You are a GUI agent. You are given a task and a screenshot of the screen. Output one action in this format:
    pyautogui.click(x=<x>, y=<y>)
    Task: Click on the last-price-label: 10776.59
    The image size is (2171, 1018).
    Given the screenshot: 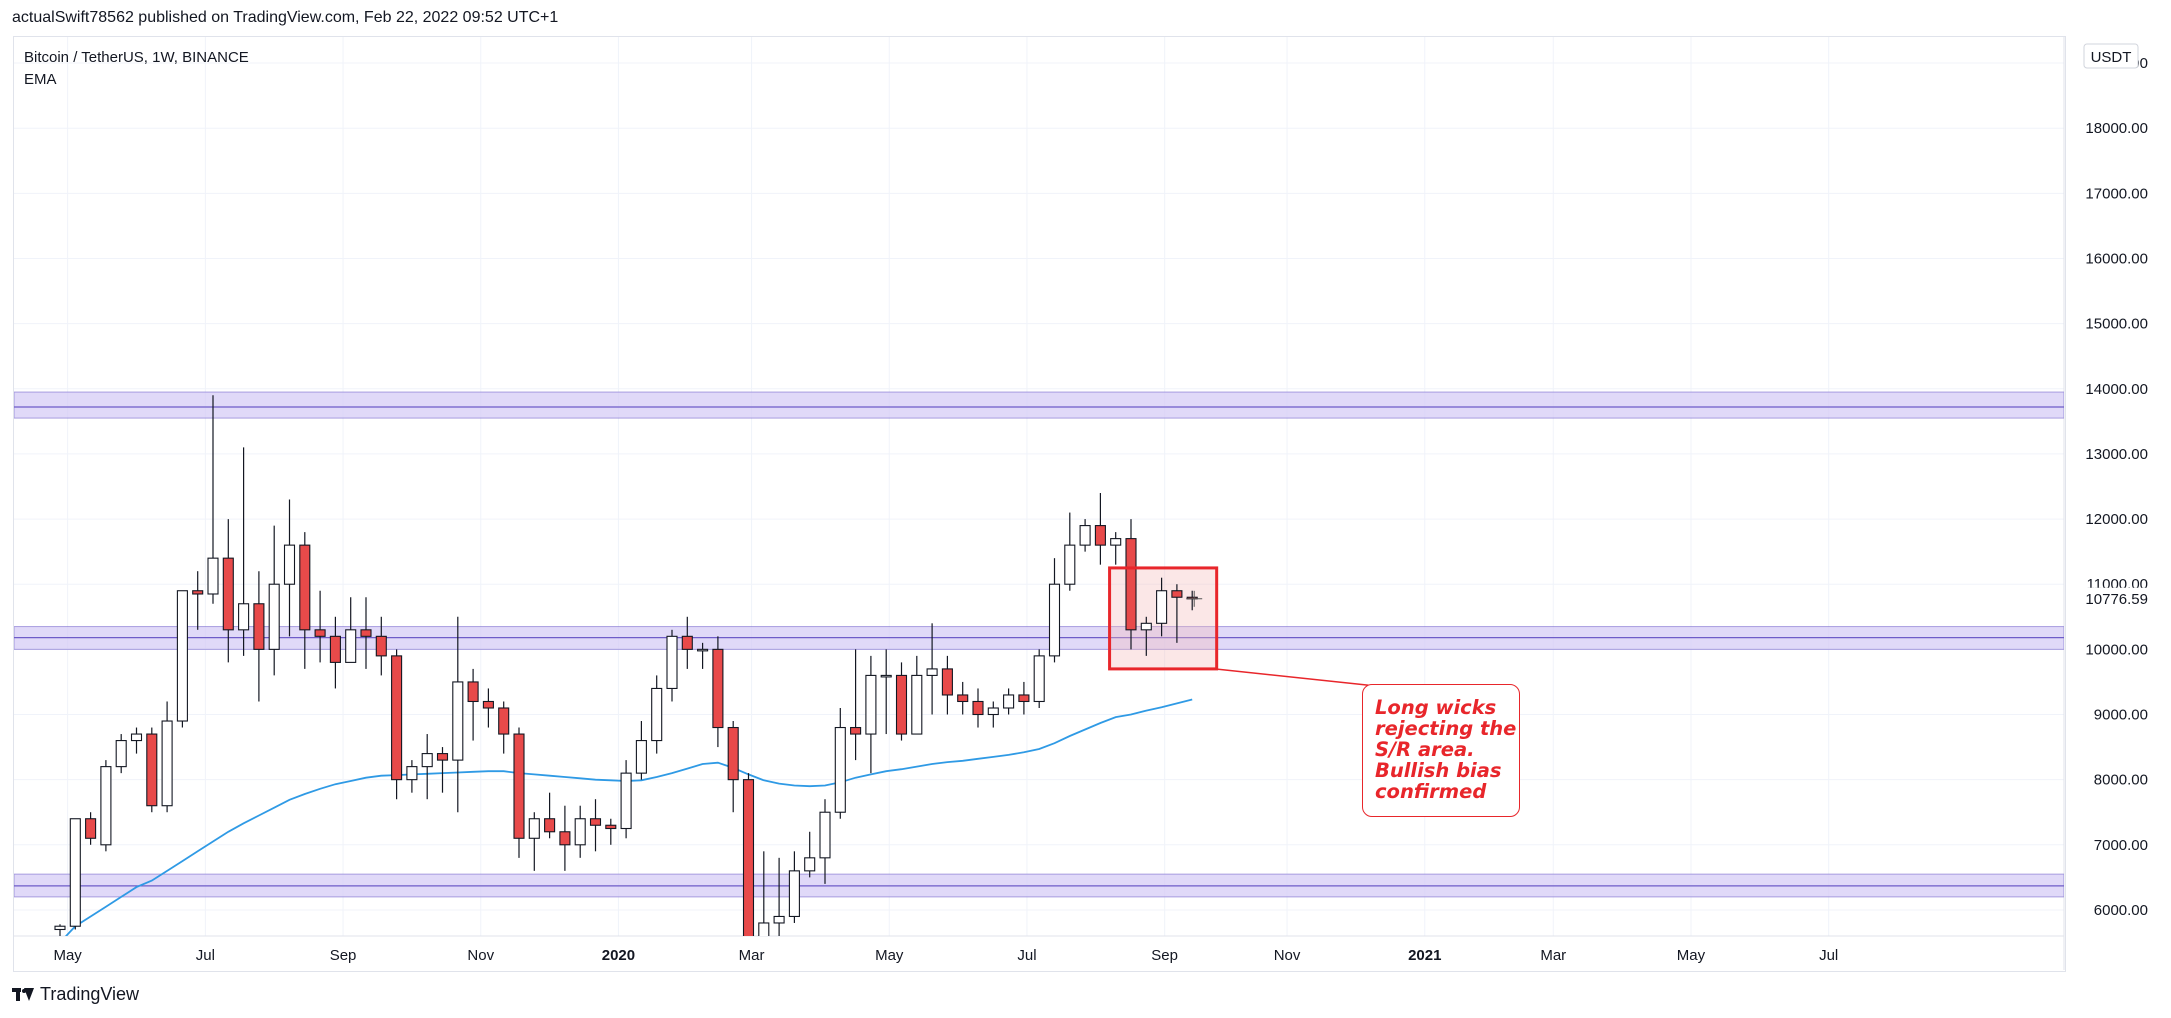 What is the action you would take?
    pyautogui.click(x=2111, y=598)
    